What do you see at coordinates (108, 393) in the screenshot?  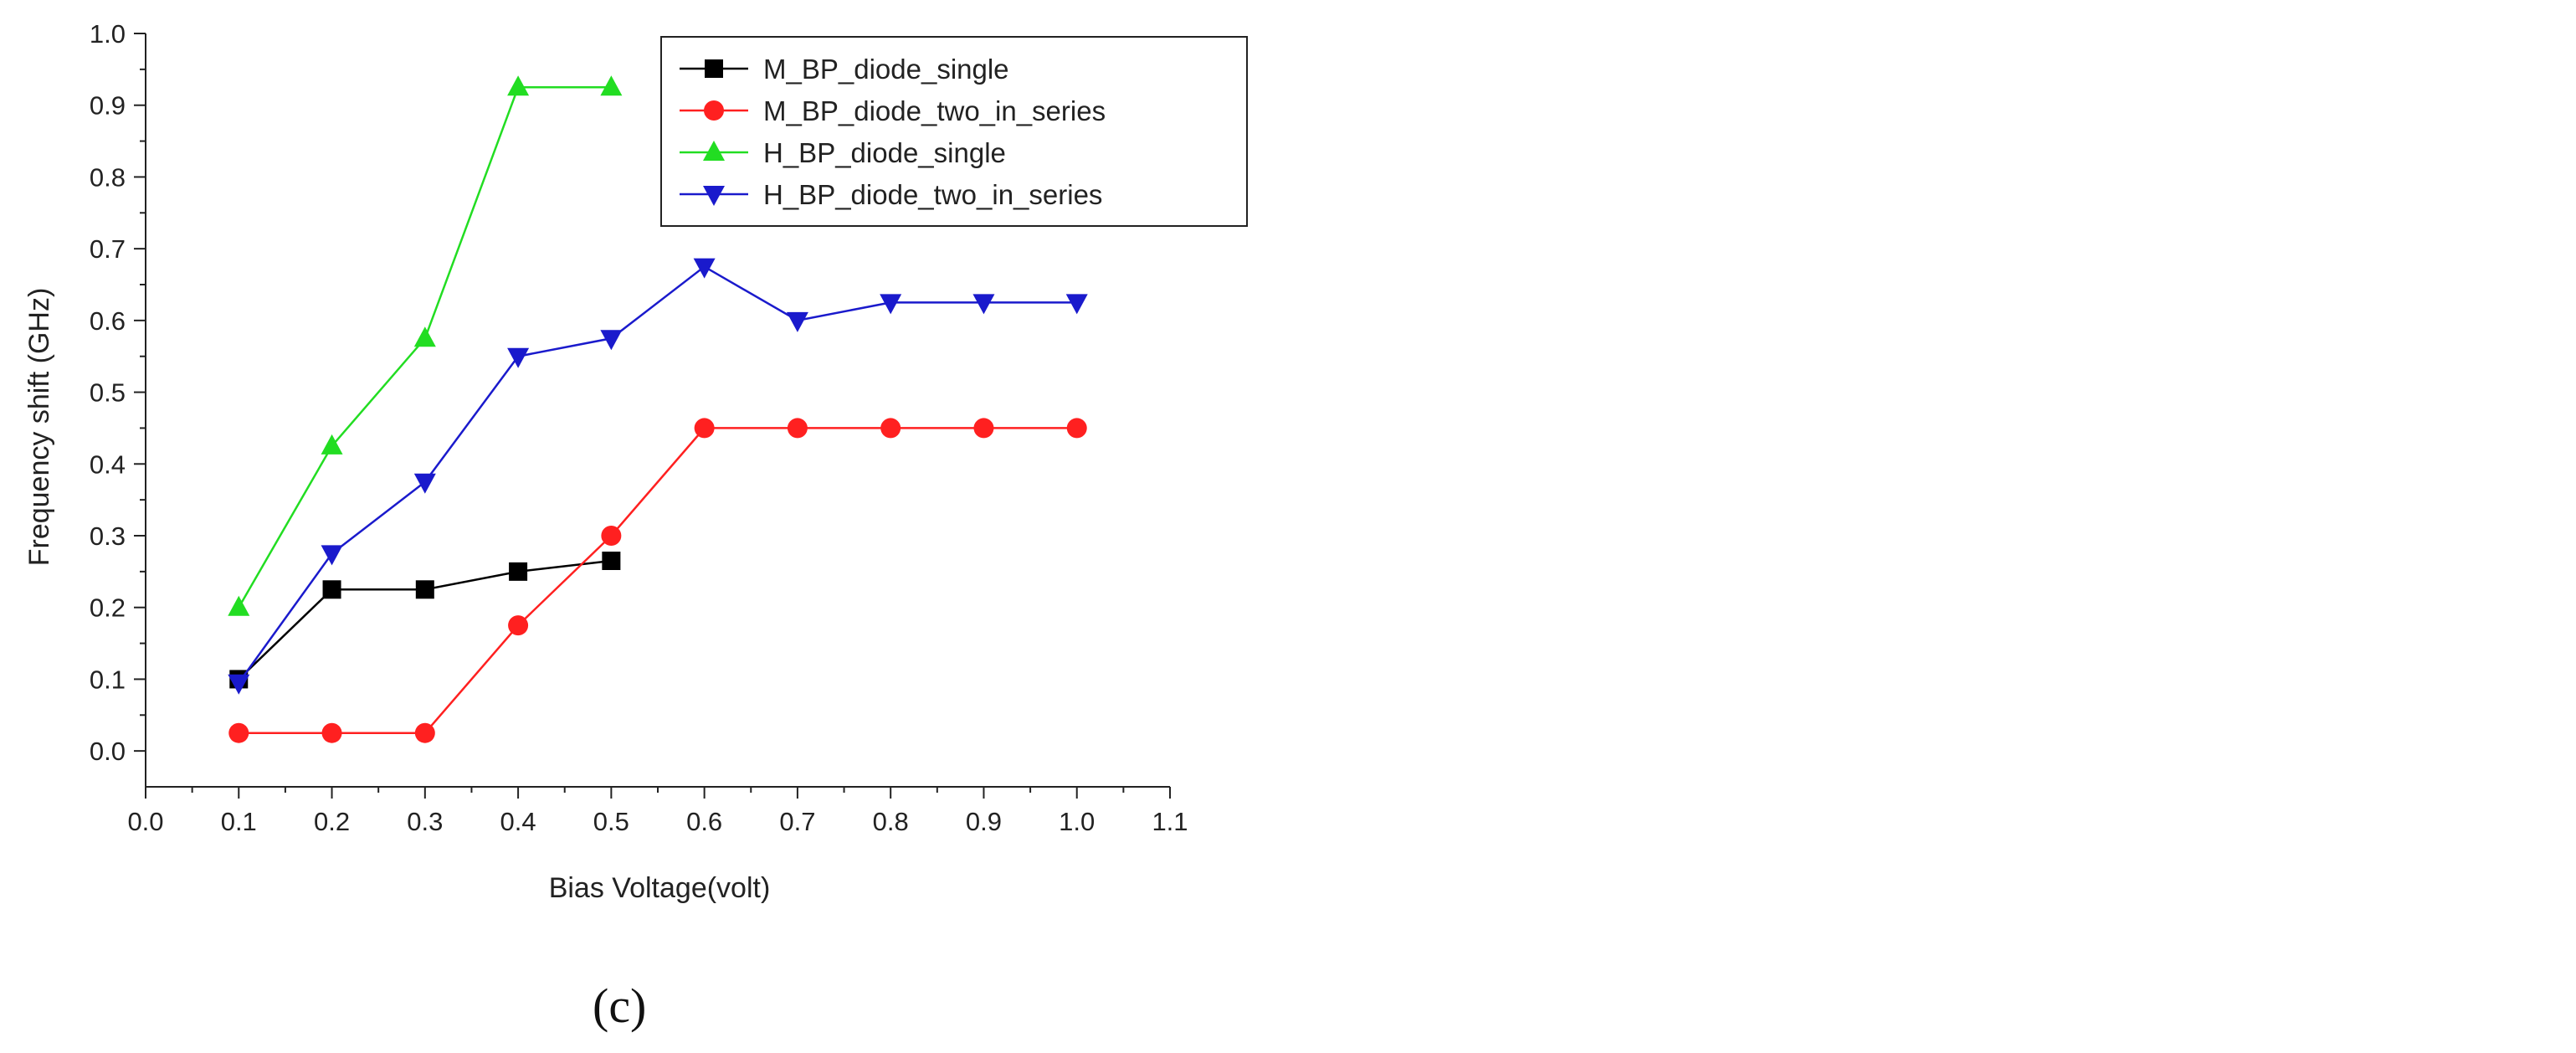 I see `y-tick-label: 0.5` at bounding box center [108, 393].